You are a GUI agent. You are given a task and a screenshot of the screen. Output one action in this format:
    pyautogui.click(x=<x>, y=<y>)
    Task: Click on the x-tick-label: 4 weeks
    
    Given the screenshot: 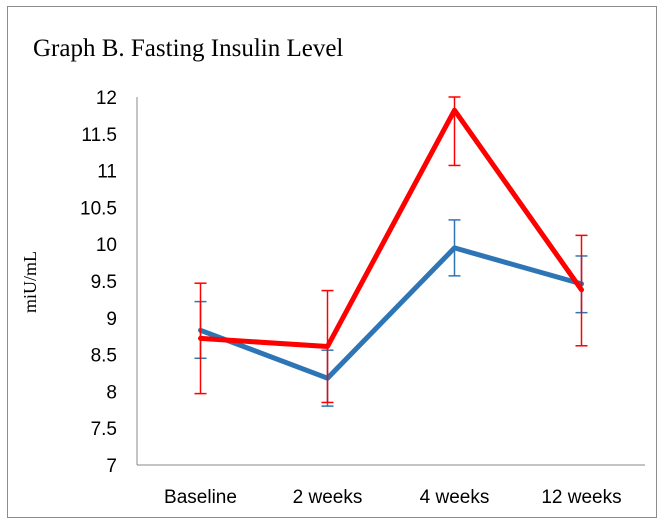 What is the action you would take?
    pyautogui.click(x=455, y=497)
    